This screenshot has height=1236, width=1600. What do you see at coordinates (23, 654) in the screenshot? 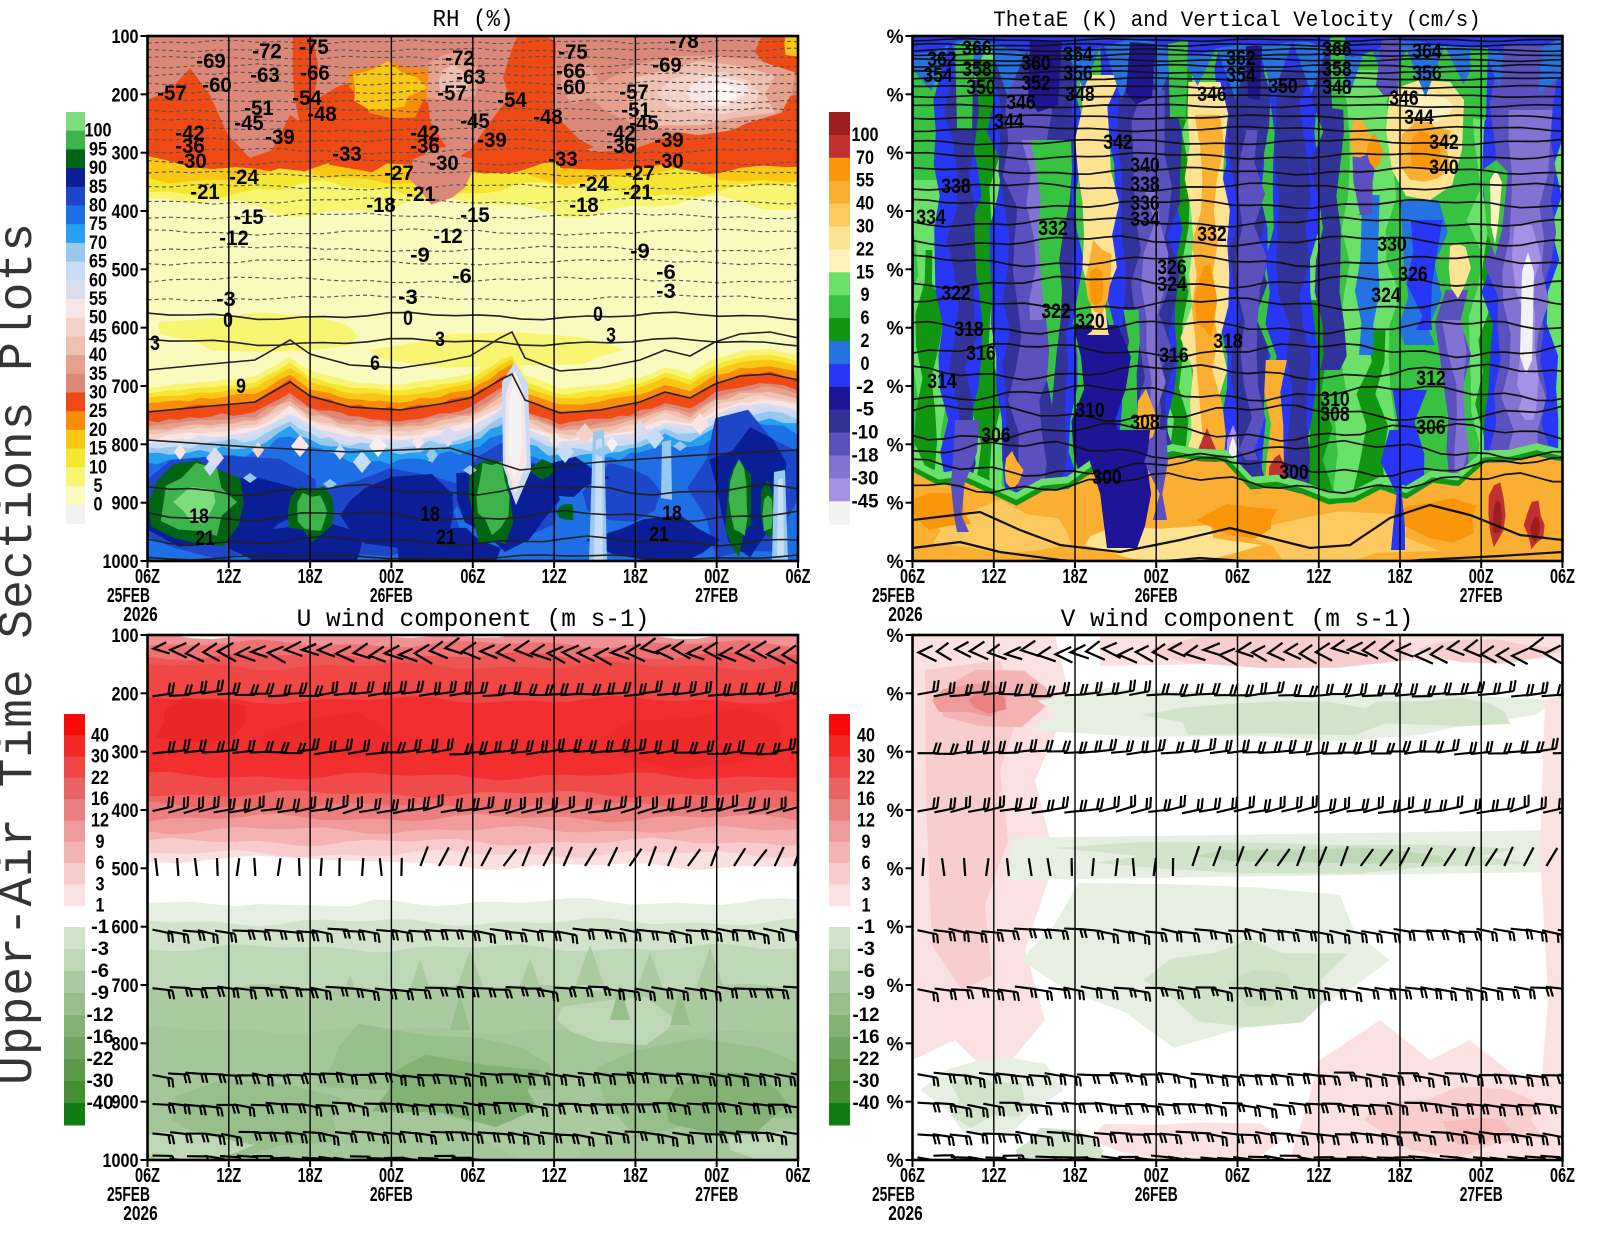
I see `svg-text: Upper-Air Time Sections Plots` at bounding box center [23, 654].